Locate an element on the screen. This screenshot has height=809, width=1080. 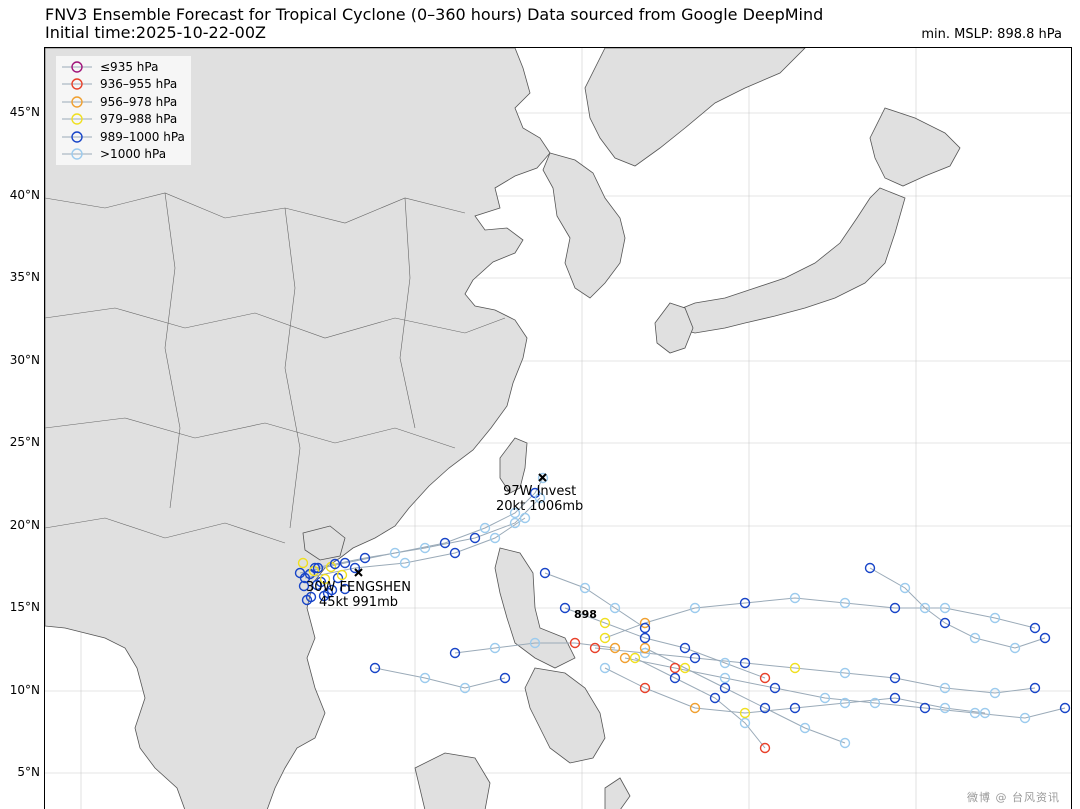
honshu is located at coordinates (787, 260).